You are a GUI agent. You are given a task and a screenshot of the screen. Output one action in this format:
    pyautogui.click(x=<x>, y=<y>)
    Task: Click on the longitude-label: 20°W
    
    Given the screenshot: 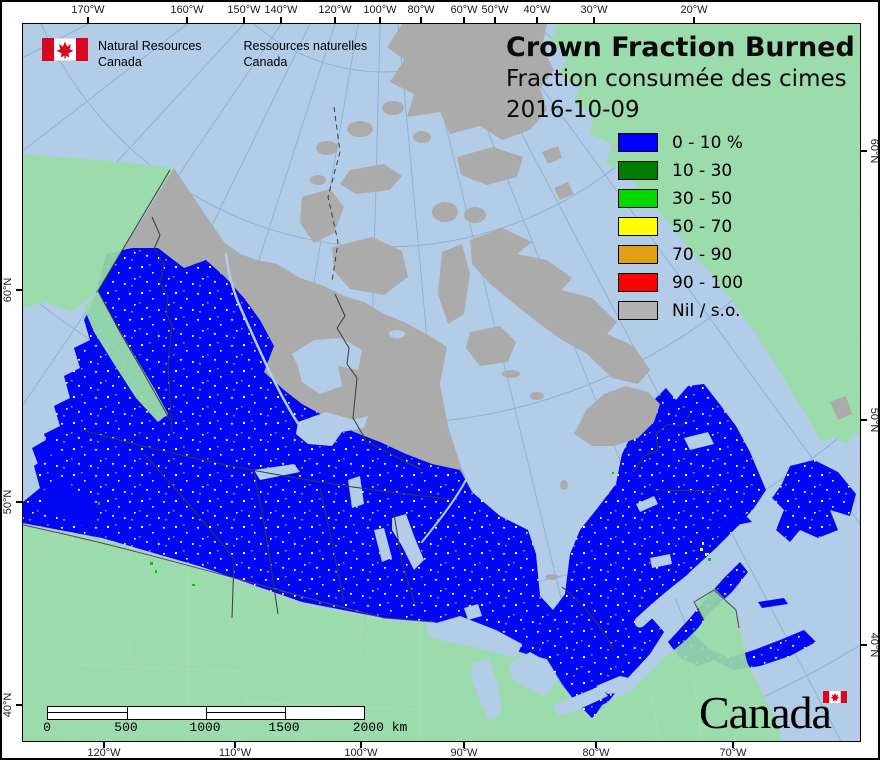 What is the action you would take?
    pyautogui.click(x=694, y=10)
    